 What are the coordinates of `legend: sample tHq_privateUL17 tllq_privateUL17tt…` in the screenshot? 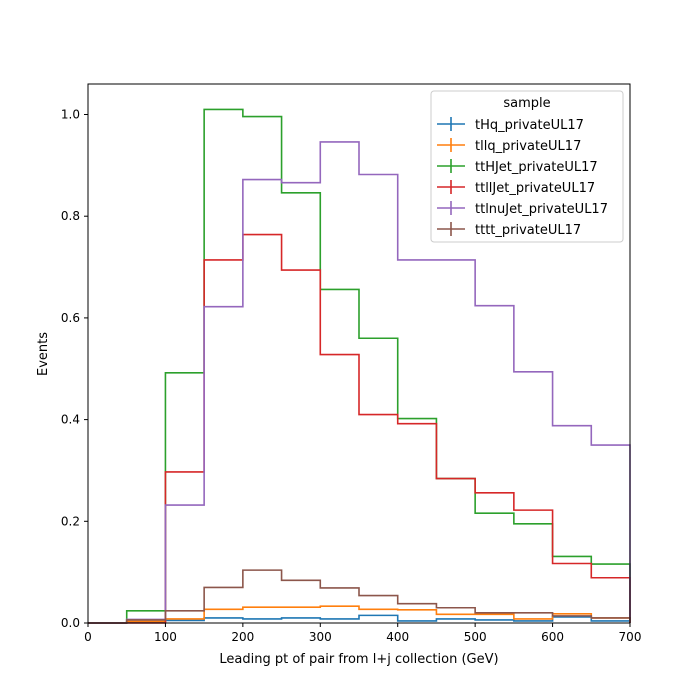 It's located at (527, 166).